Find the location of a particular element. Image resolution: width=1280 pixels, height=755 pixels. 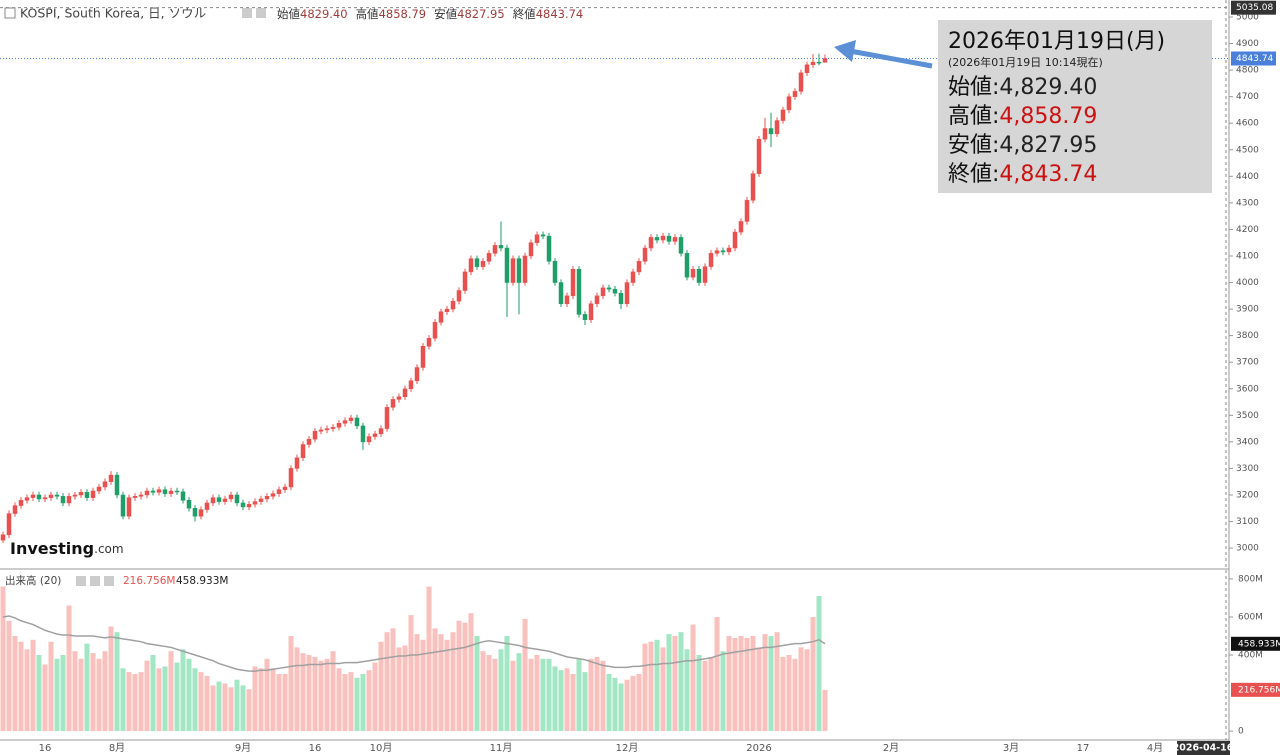

info-row: 高値:4,858.79 is located at coordinates (1022, 116).